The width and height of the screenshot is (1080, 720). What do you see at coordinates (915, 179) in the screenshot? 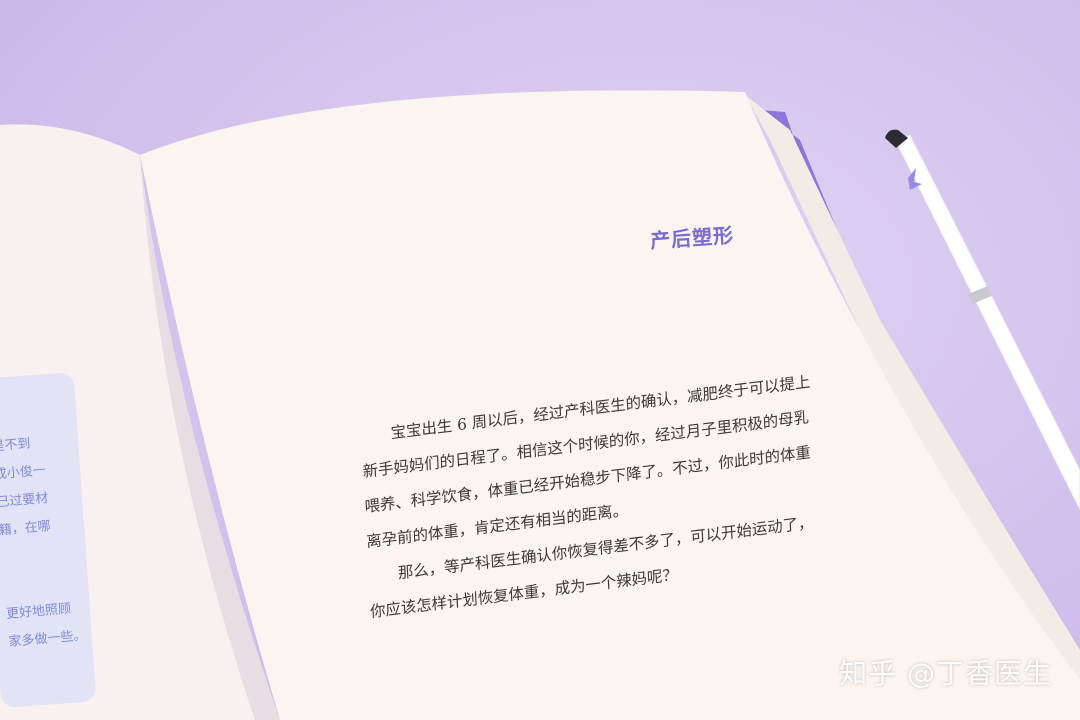
I see `pen-logo-icon` at bounding box center [915, 179].